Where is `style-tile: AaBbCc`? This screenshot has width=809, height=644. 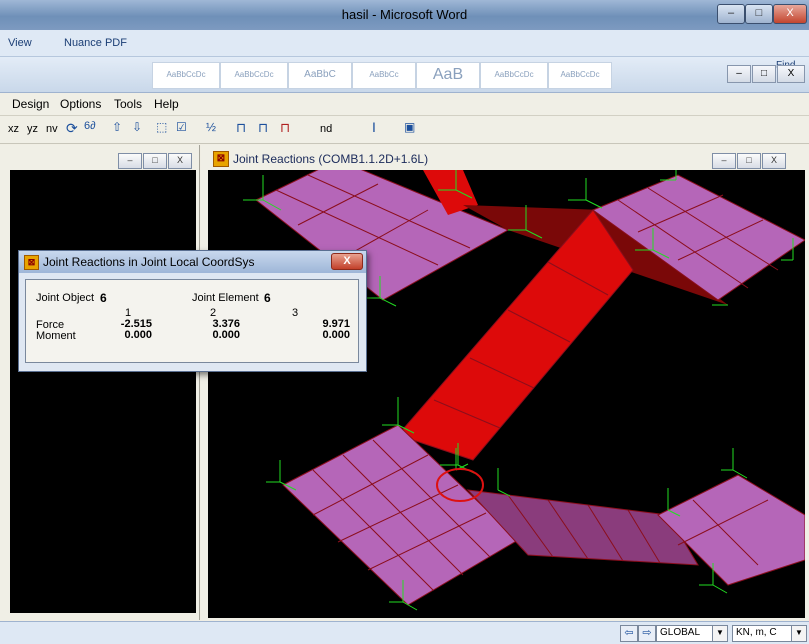 style-tile: AaBbCc is located at coordinates (384, 75).